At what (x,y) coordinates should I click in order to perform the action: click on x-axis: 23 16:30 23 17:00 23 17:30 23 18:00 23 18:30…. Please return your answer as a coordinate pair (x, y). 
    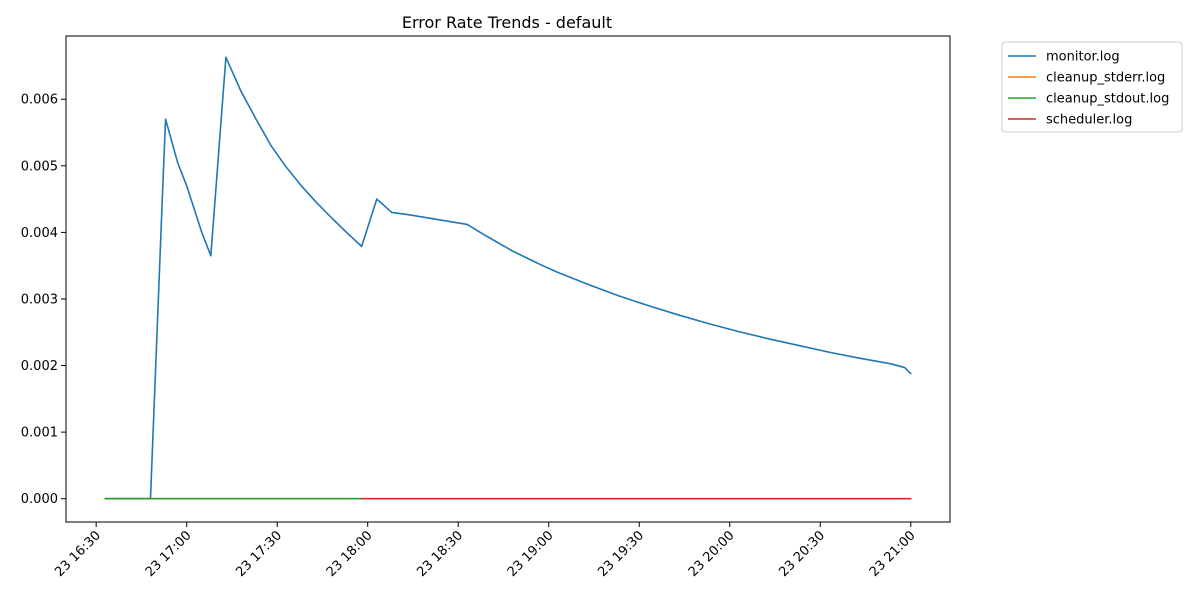
    Looking at the image, I should click on (485, 551).